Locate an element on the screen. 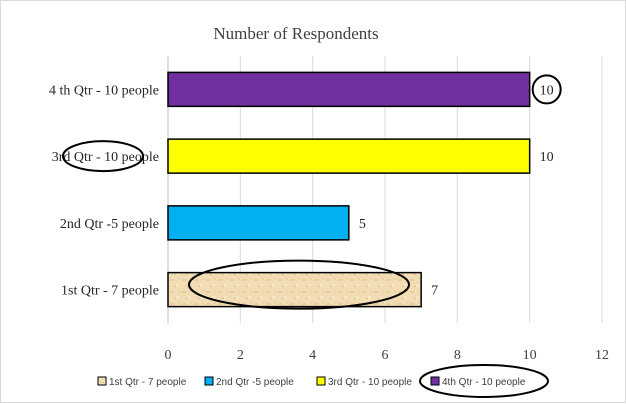 This screenshot has width=626, height=404. x-tick-label: 4 is located at coordinates (312, 355).